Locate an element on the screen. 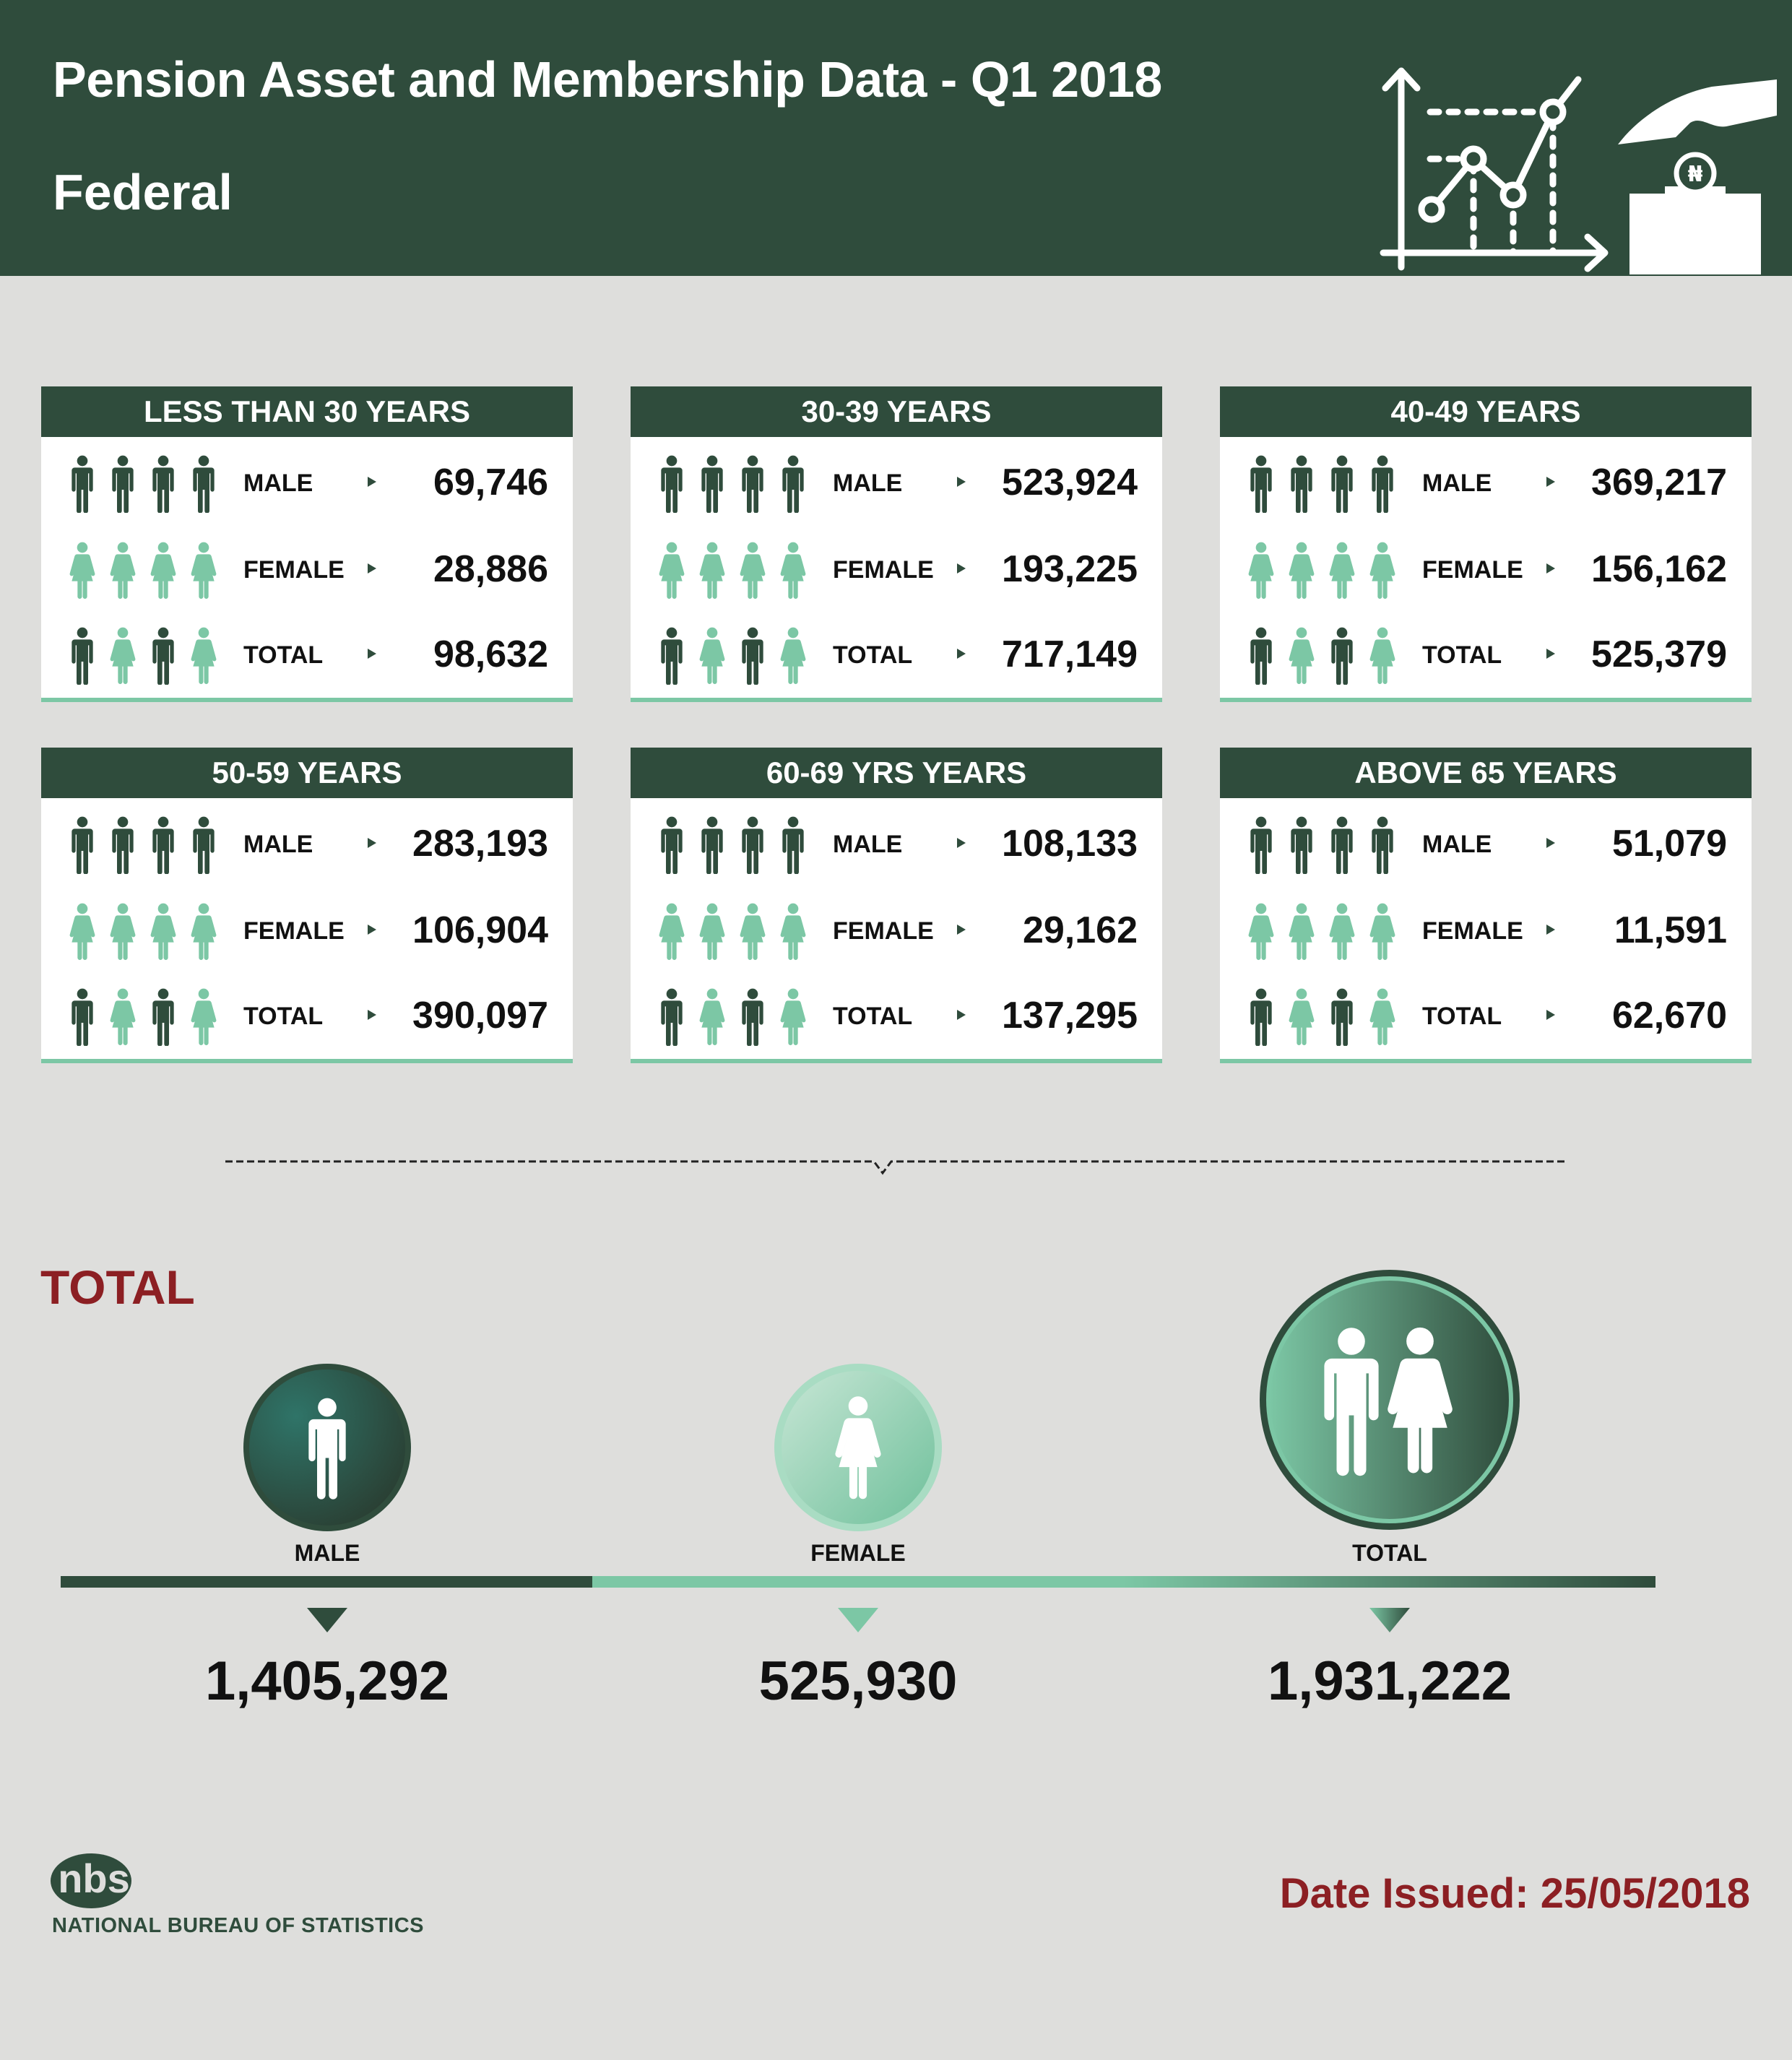 The height and width of the screenshot is (2060, 1792). age-group-title: 30-39 YEARS is located at coordinates (896, 411).